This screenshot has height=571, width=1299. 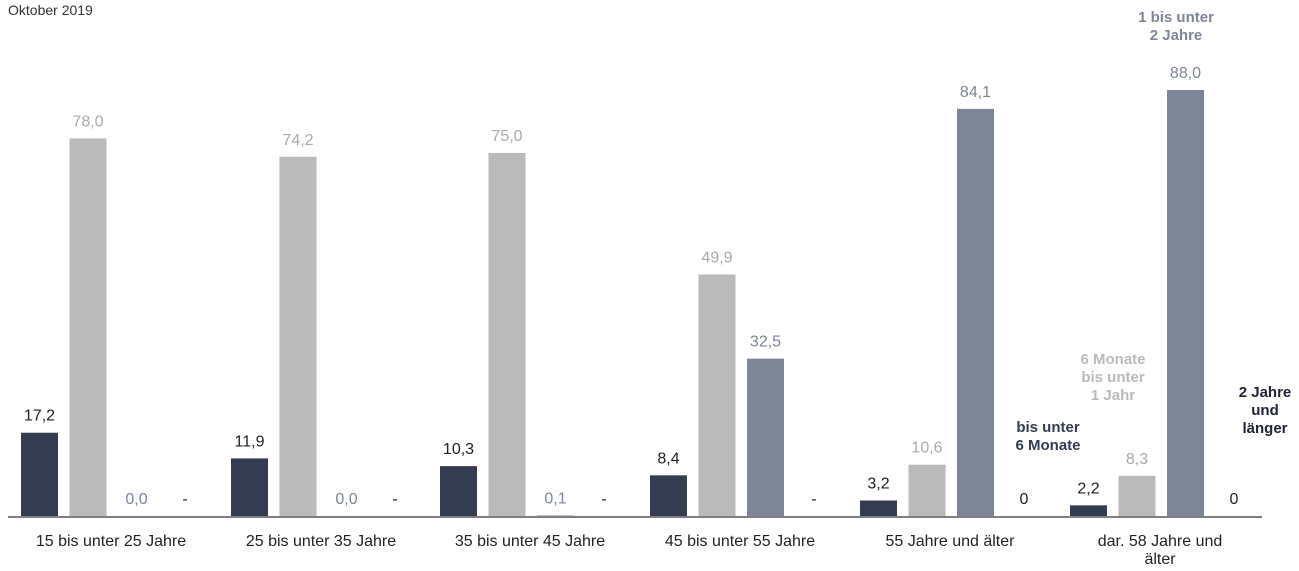 I want to click on data-label: 84,1, so click(x=975, y=92).